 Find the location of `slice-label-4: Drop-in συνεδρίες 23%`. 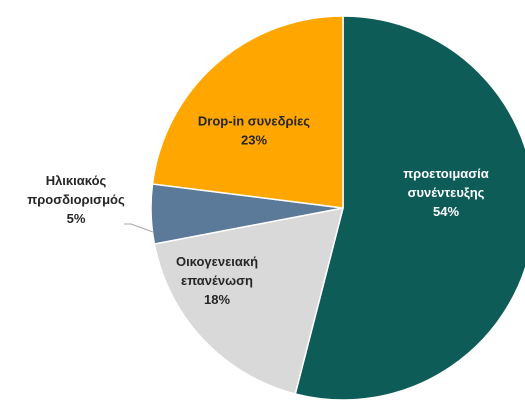

slice-label-4: Drop-in συνεδρίες 23% is located at coordinates (254, 131).